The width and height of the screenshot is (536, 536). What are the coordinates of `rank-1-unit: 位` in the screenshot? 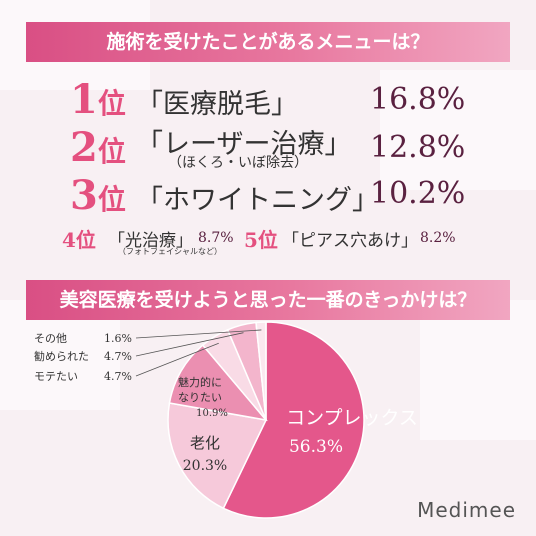 It's located at (111, 103).